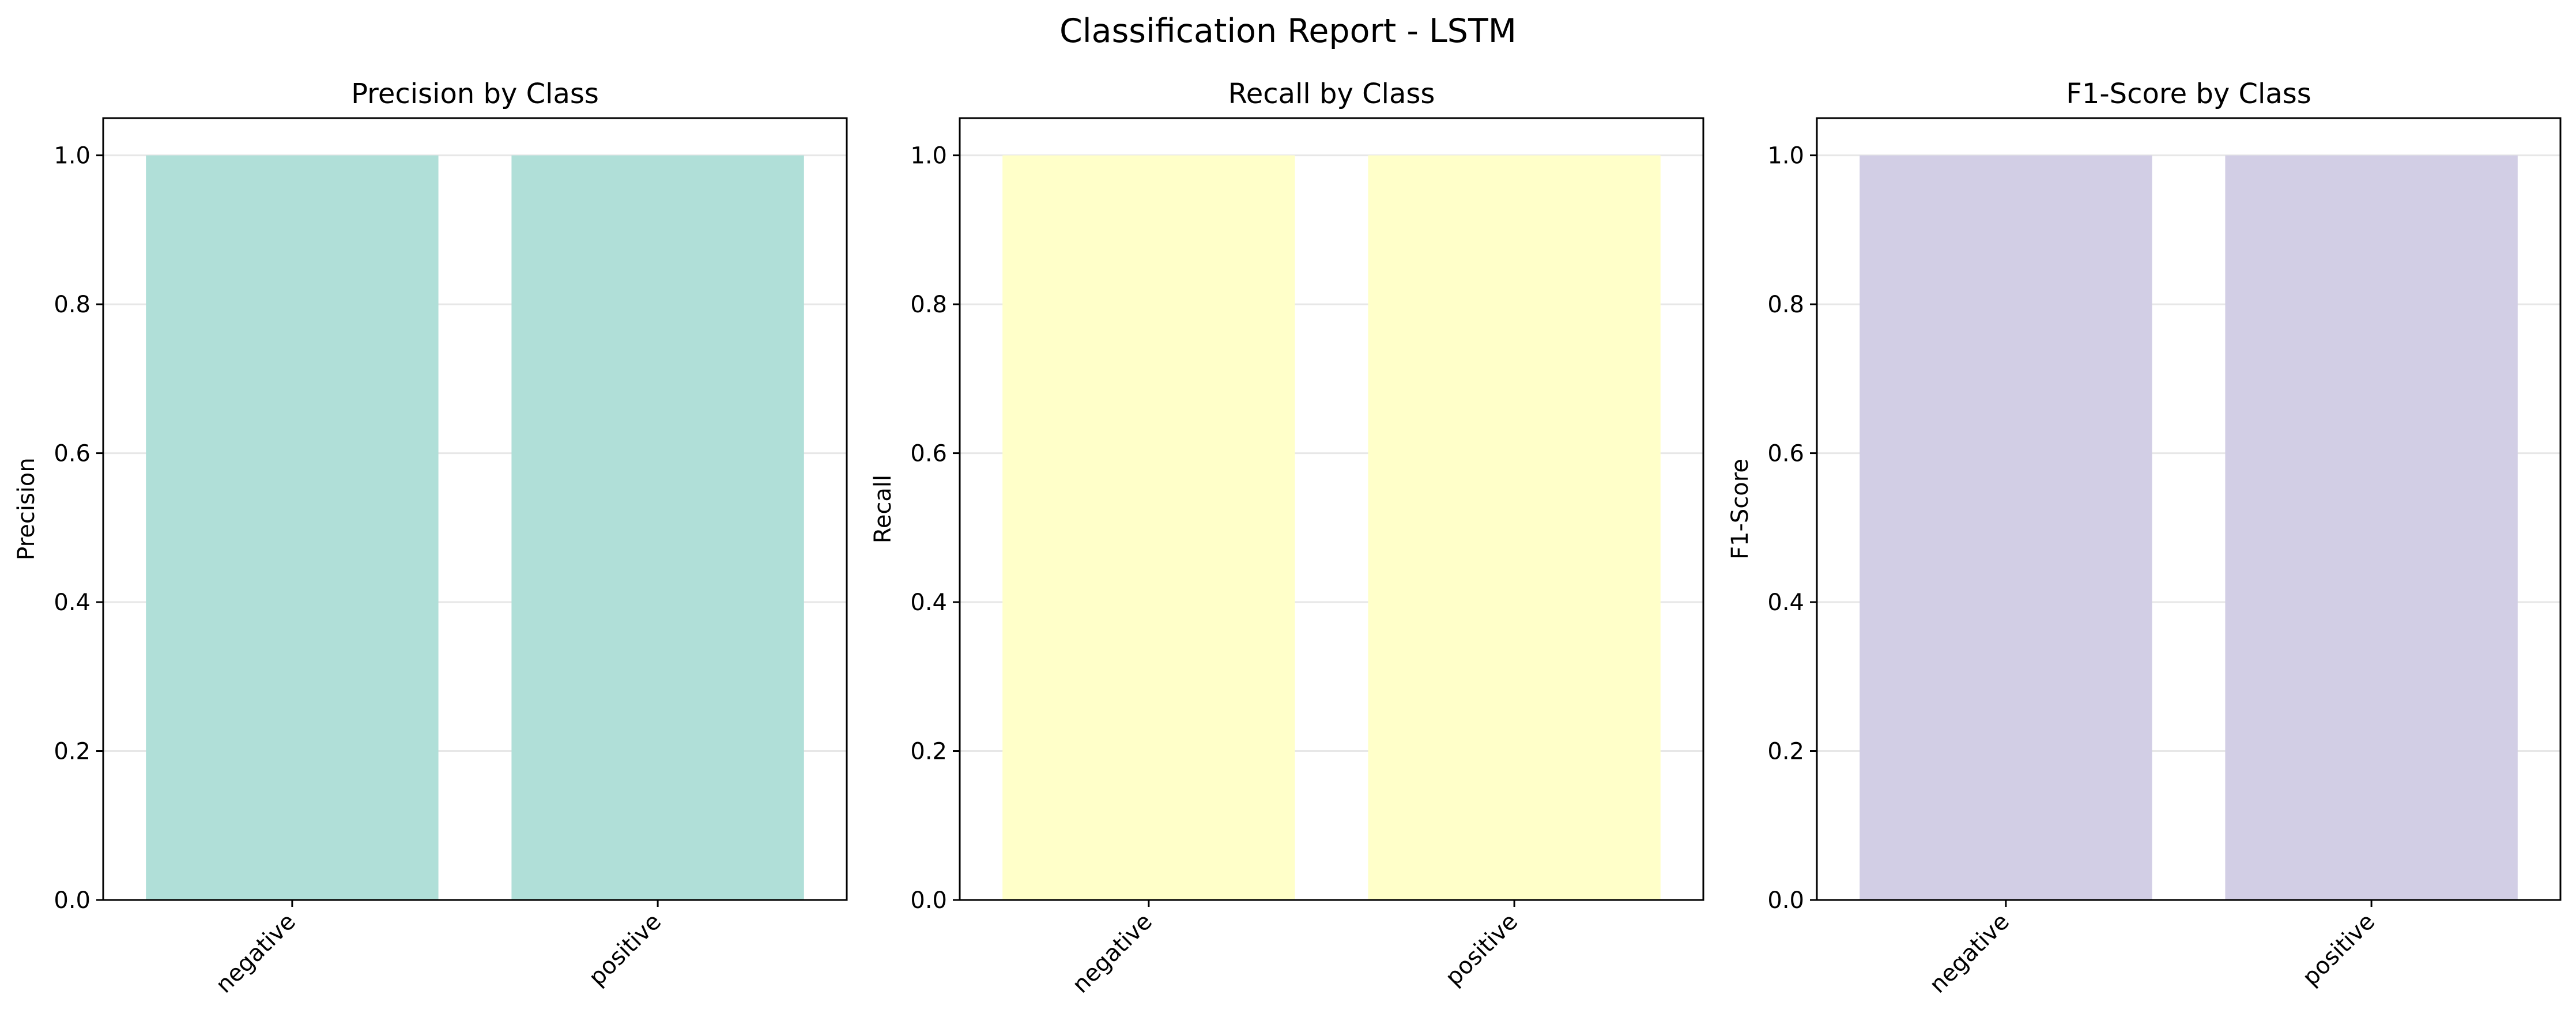  I want to click on y-axis-label: Precision, so click(26, 508).